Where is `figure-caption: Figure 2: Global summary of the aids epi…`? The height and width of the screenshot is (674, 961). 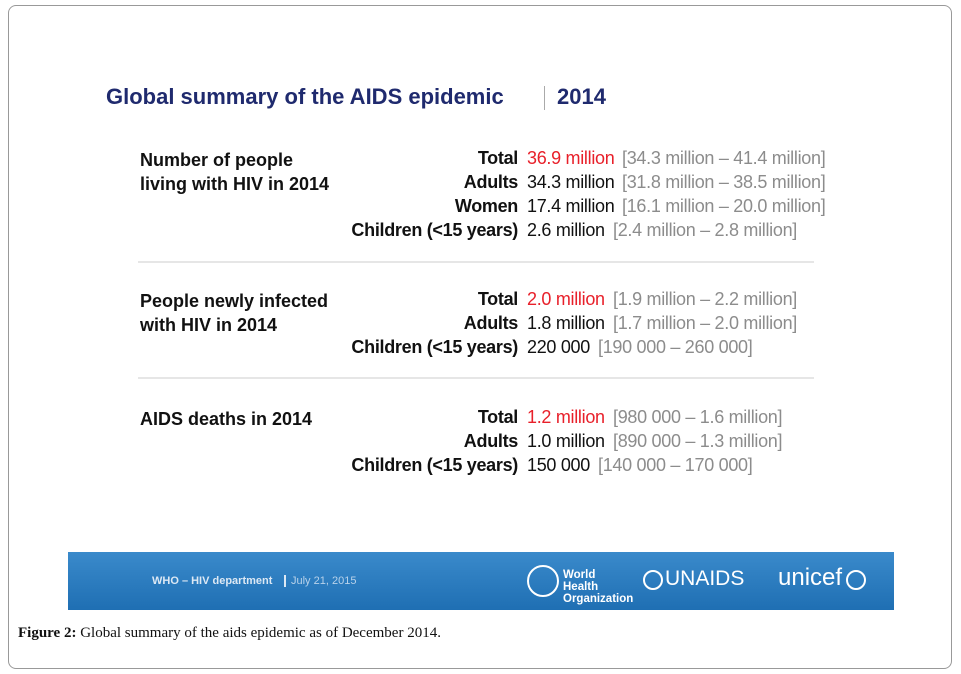
figure-caption: Figure 2: Global summary of the aids epi… is located at coordinates (229, 633).